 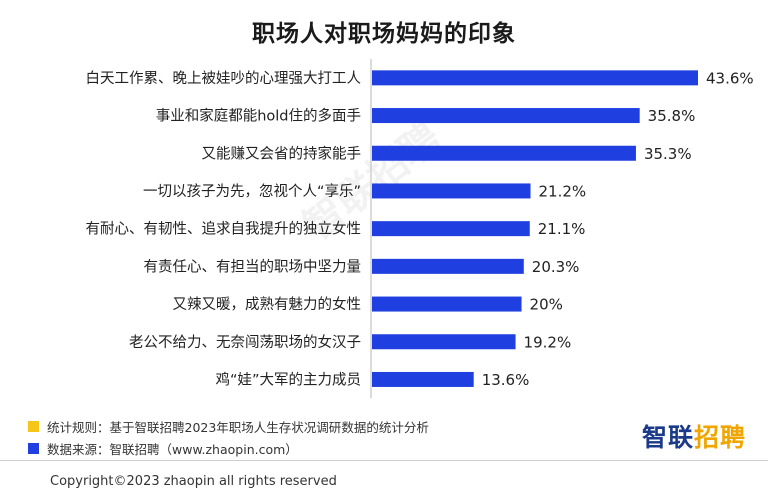 What do you see at coordinates (267, 304) in the screenshot?
I see `category-label: 又辣又暖，成熟有魅力的女性` at bounding box center [267, 304].